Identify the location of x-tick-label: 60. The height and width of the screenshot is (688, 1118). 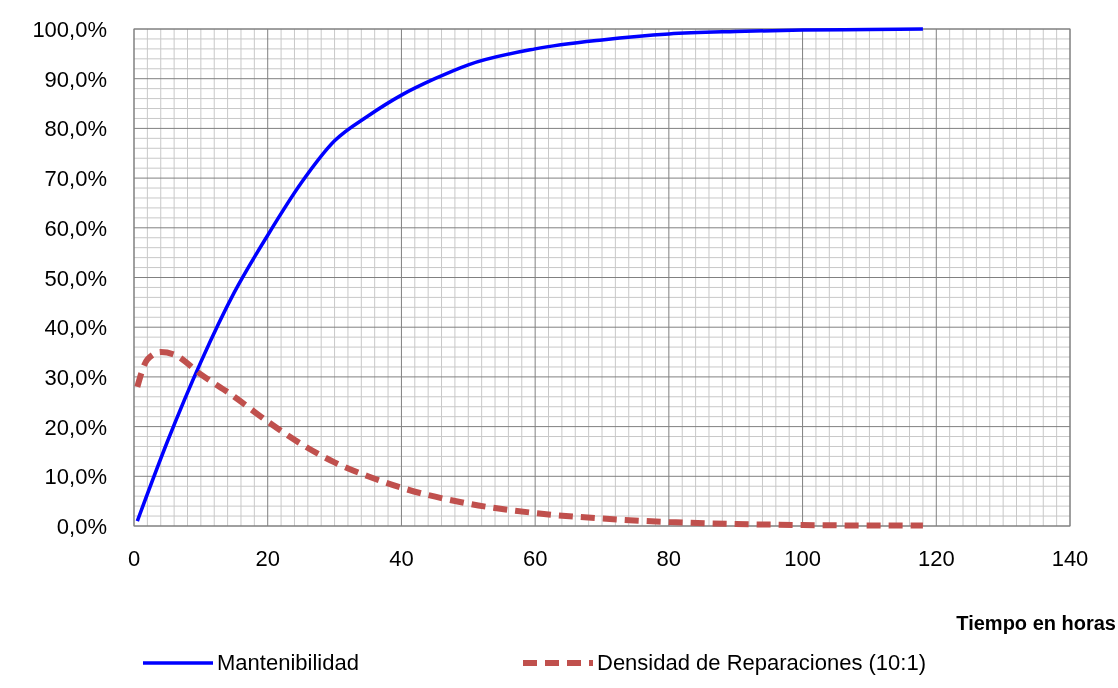
(535, 558).